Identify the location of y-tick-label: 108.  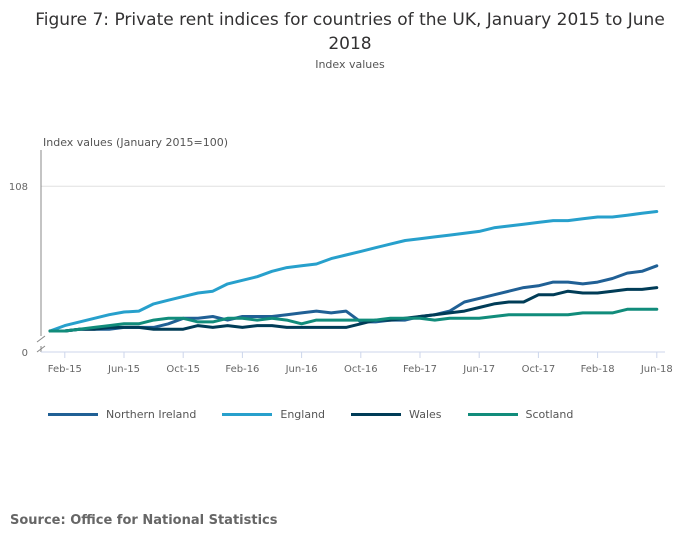
(18, 187).